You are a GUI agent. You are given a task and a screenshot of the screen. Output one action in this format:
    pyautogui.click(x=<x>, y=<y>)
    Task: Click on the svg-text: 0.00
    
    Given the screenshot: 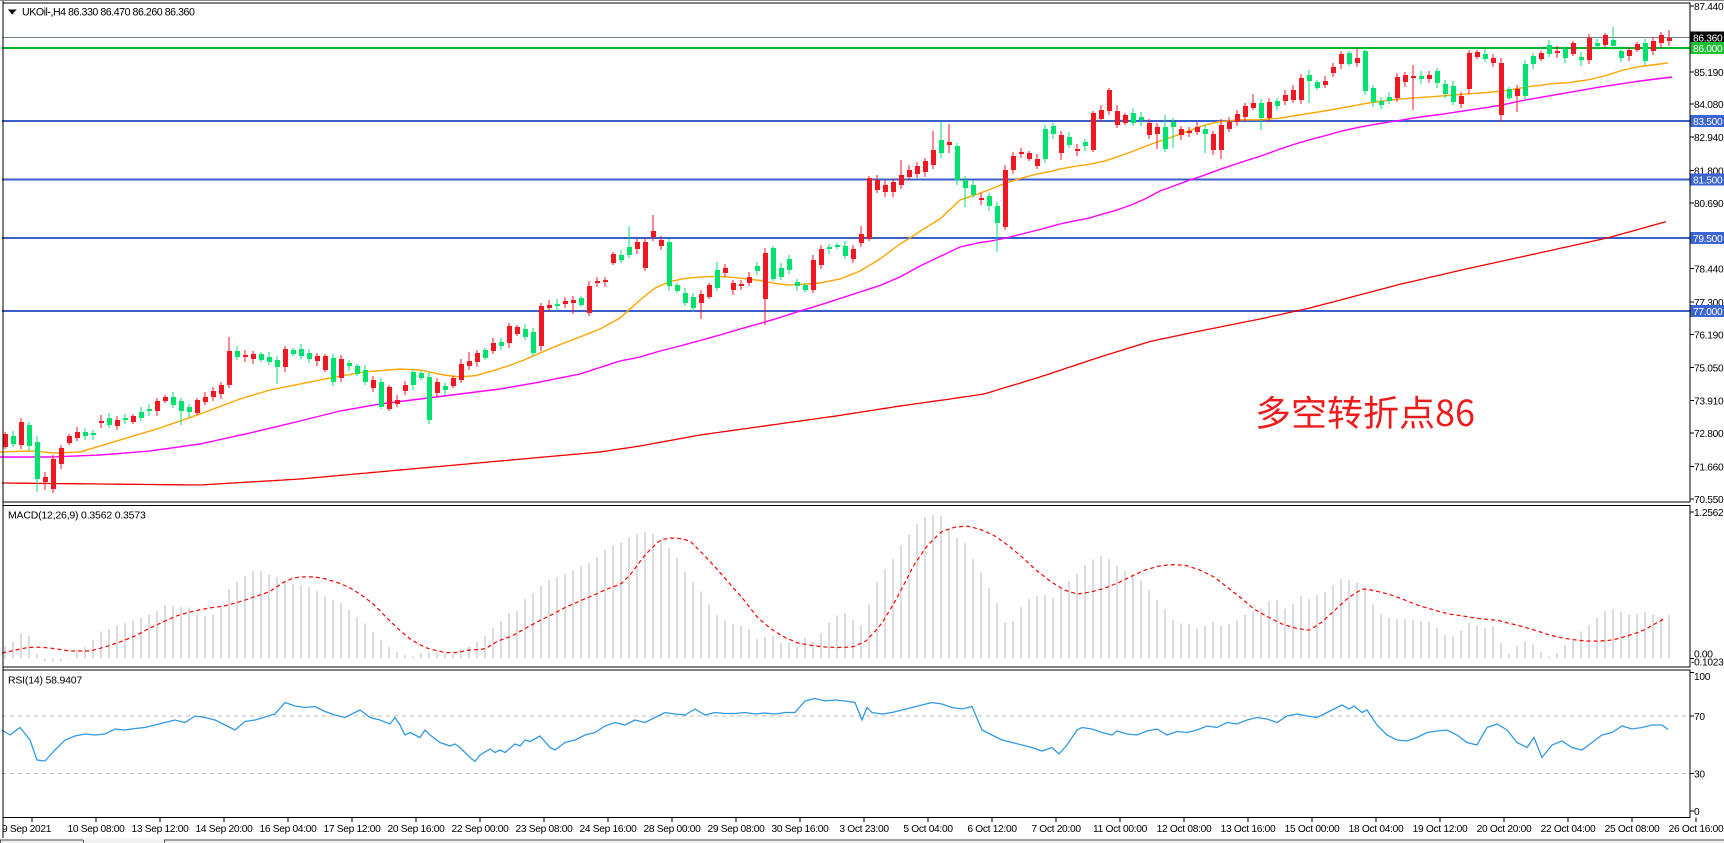 What is the action you would take?
    pyautogui.click(x=1703, y=655)
    